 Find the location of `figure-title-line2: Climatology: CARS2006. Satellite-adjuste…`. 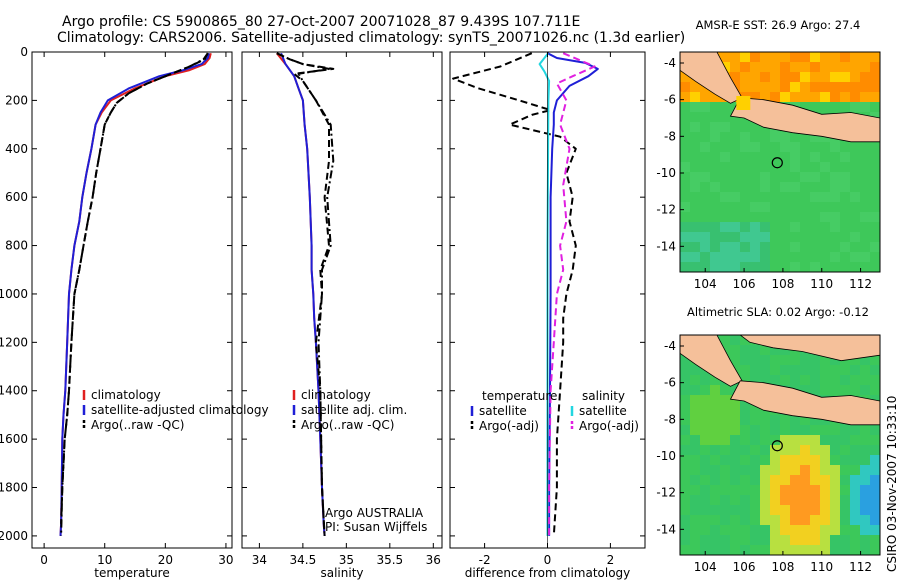

figure-title-line2: Climatology: CARS2006. Satellite-adjuste… is located at coordinates (371, 38).